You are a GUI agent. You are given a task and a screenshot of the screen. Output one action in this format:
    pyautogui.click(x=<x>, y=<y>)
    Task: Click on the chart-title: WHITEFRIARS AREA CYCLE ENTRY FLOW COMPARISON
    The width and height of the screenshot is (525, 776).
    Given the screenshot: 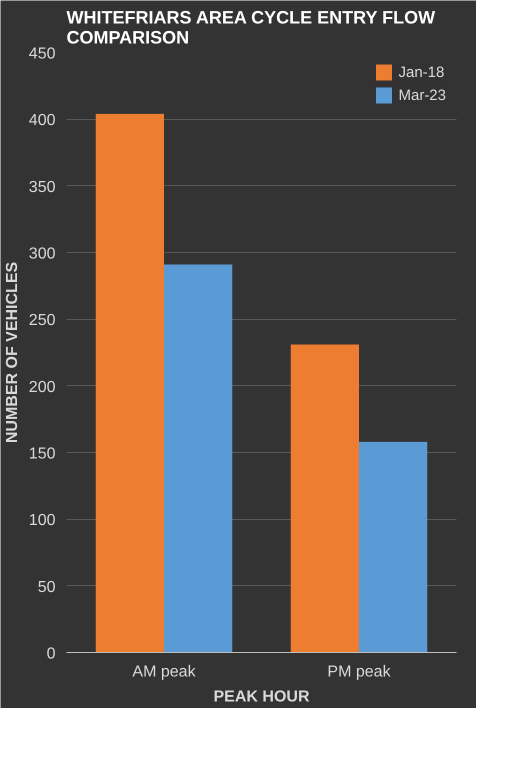 What is the action you would take?
    pyautogui.click(x=251, y=28)
    